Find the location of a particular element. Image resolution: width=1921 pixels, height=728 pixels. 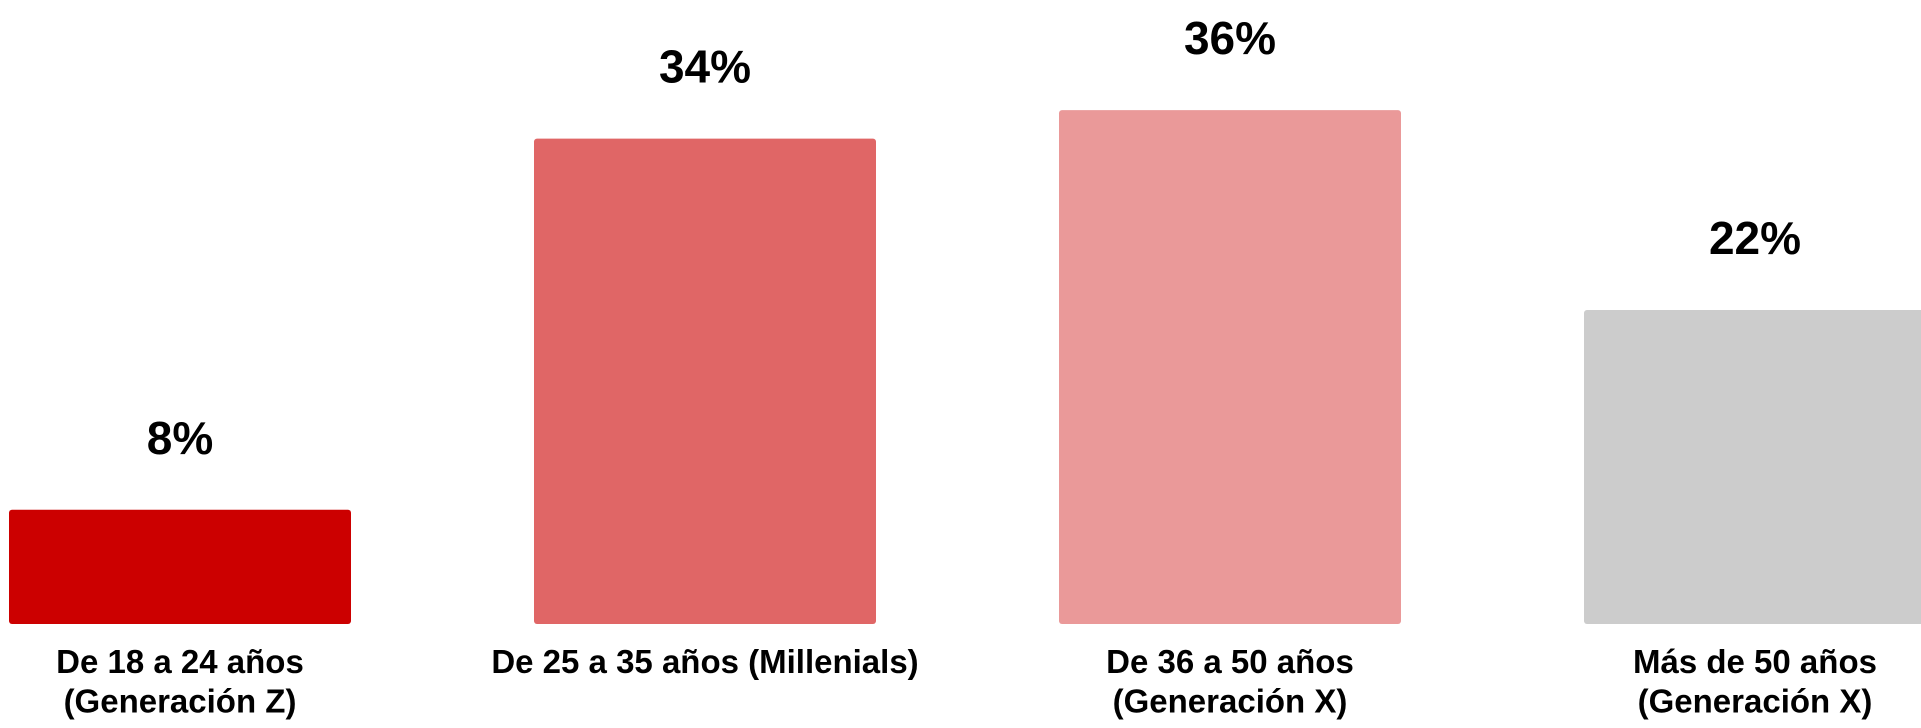

x-tick-label: De 25 a 35 años (Millenials) is located at coordinates (704, 661).